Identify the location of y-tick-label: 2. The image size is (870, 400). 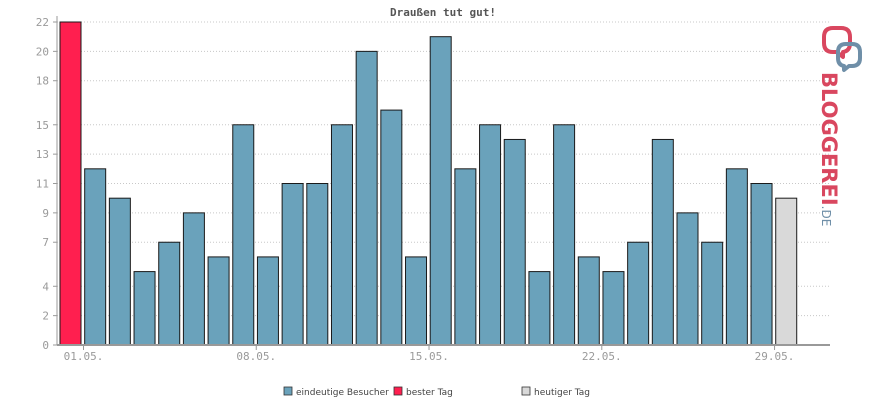
(45, 316).